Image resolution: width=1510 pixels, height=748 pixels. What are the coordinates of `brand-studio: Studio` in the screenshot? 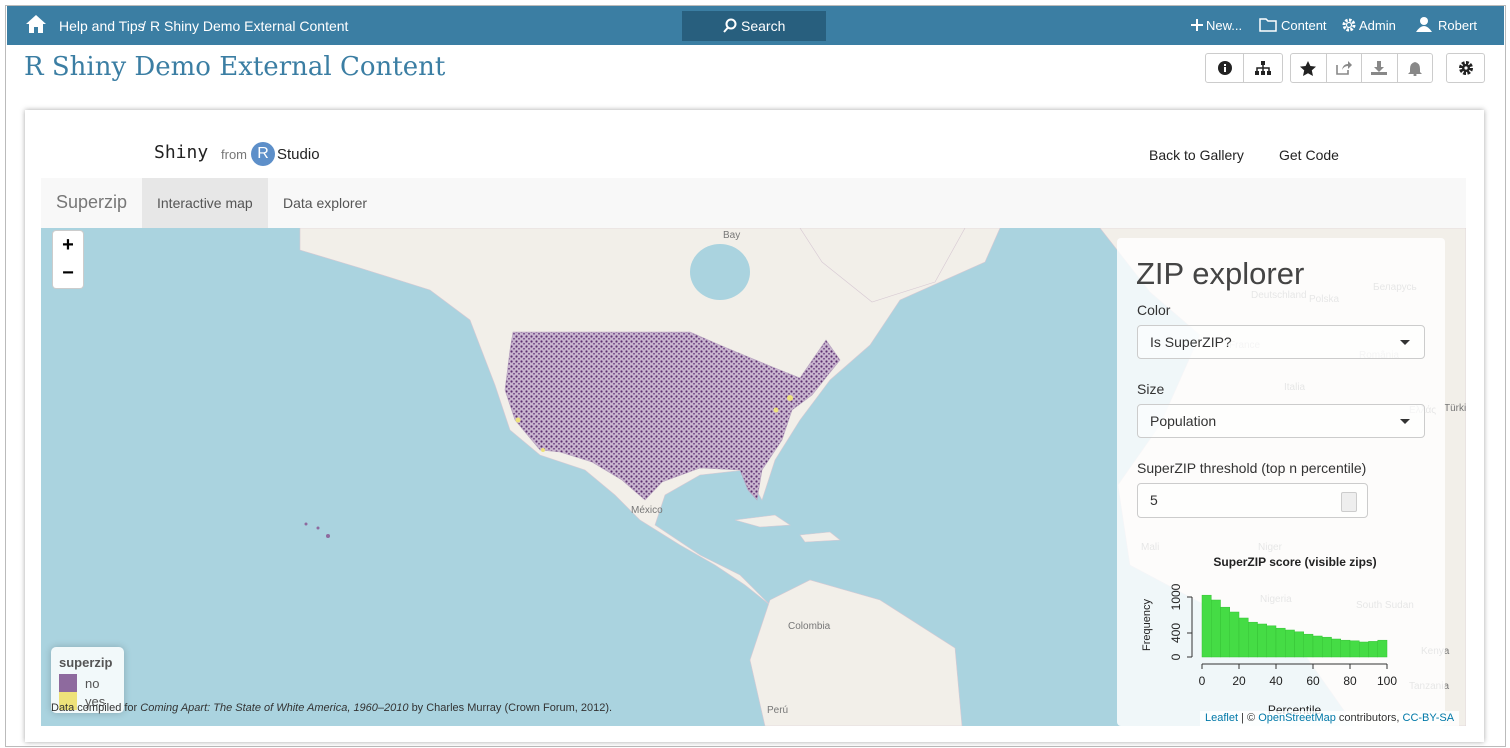 It's located at (298, 154).